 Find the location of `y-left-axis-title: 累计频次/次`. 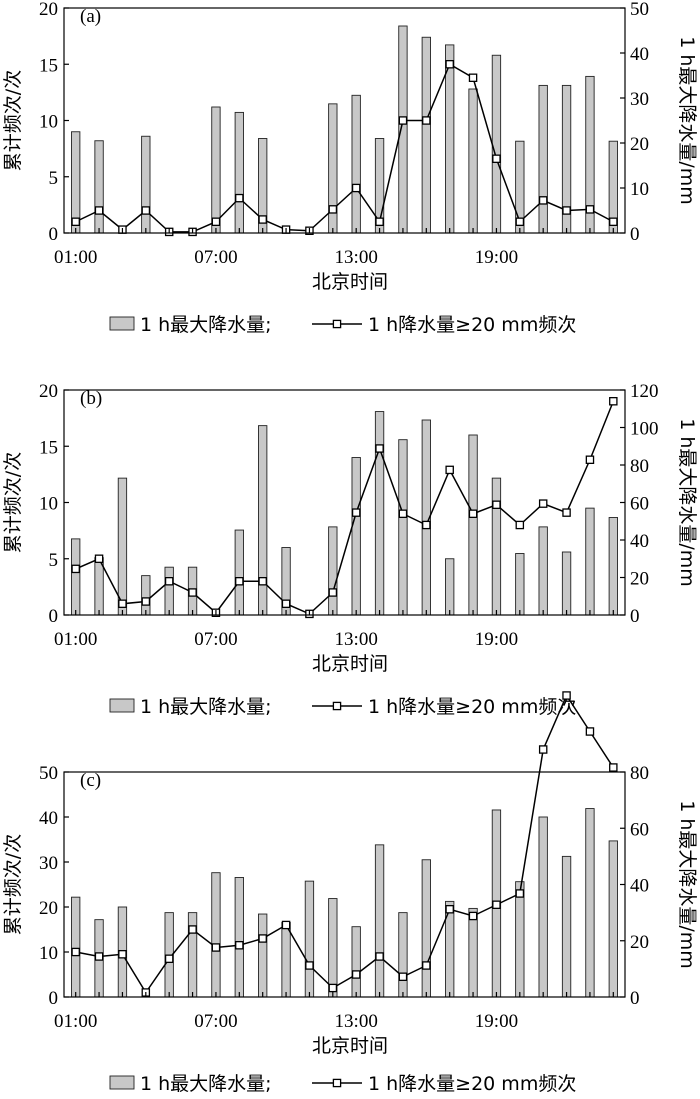

y-left-axis-title: 累计频次/次 is located at coordinates (13, 884).